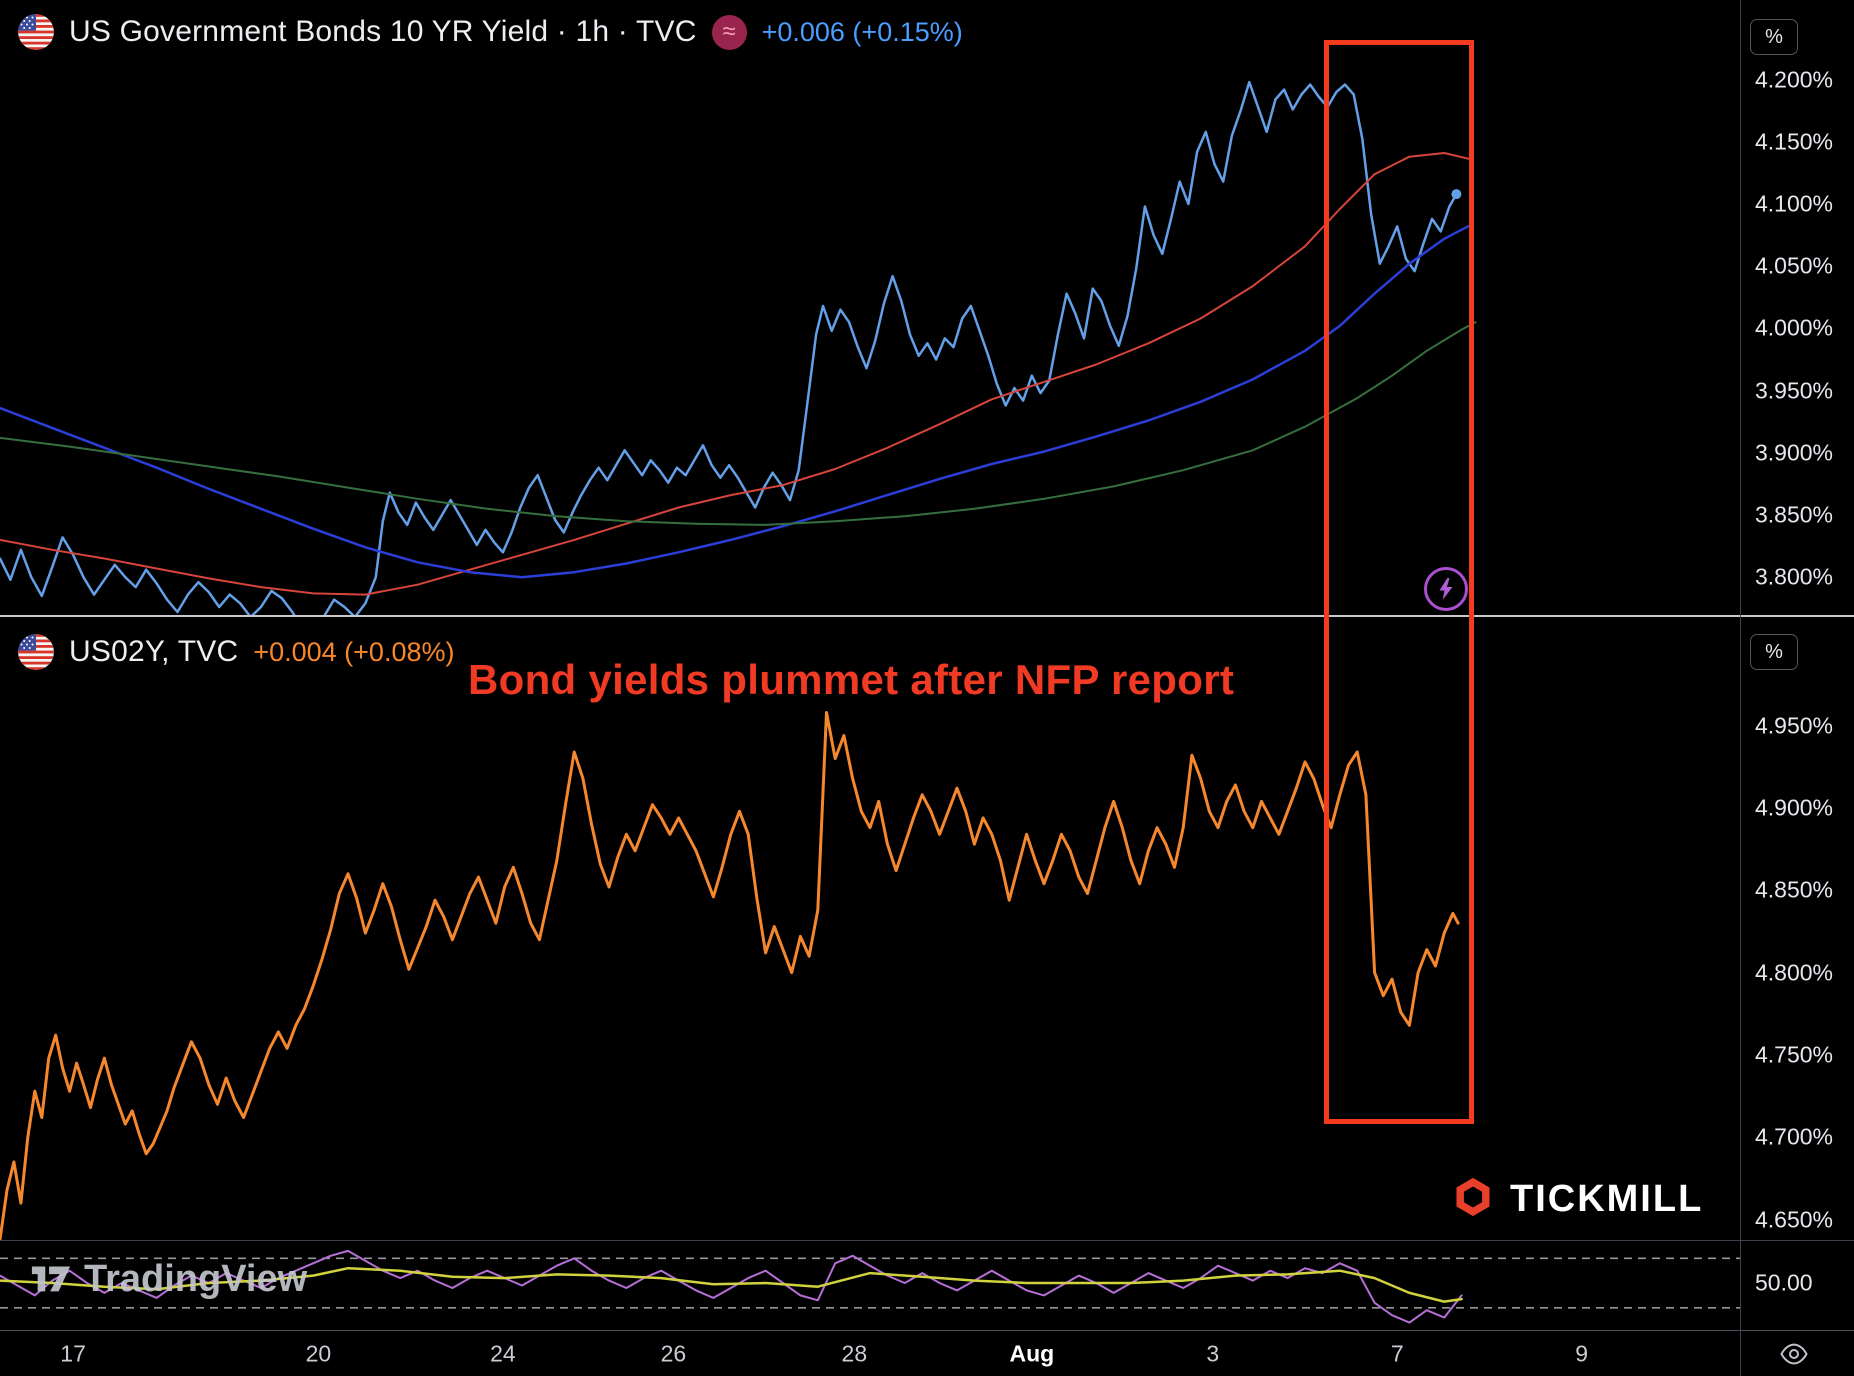  Describe the element at coordinates (354, 651) in the screenshot. I see `price-change-02y: +0.004 (+0.08%)` at that location.